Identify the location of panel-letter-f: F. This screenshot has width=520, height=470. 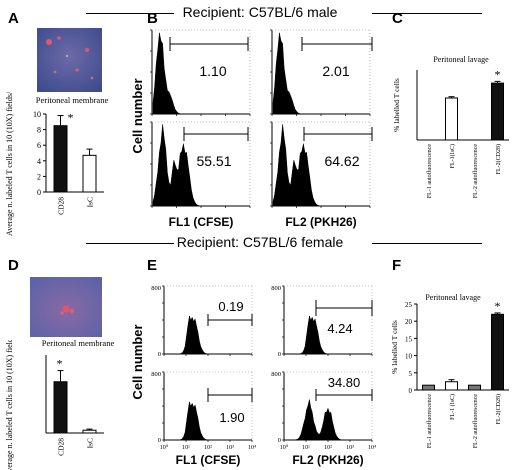
(397, 265).